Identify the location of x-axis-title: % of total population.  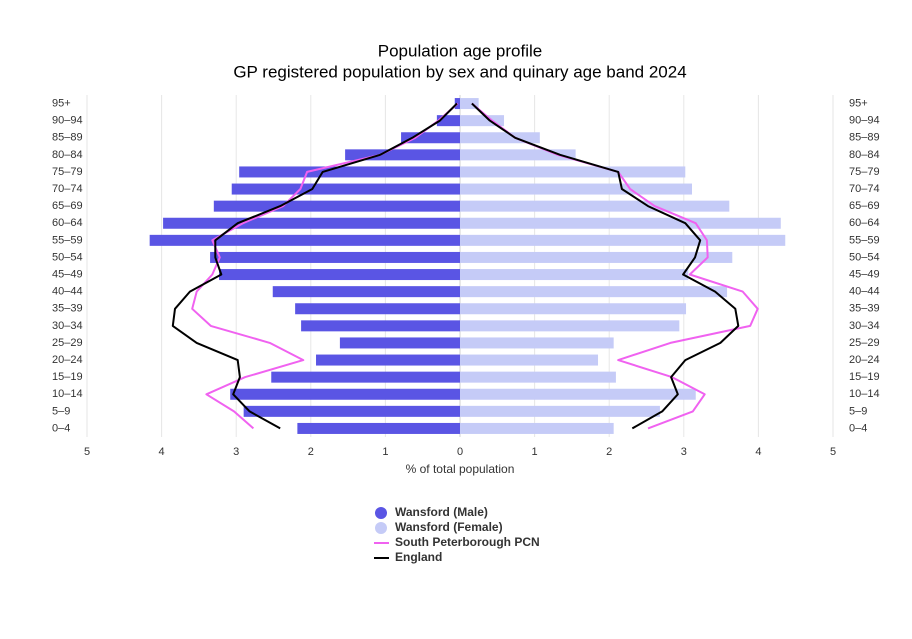
(460, 469).